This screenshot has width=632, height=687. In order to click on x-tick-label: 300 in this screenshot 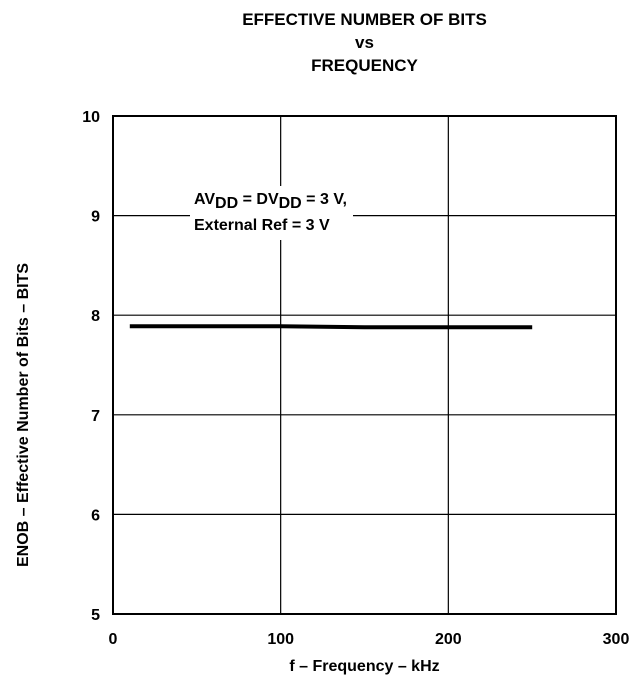, I will do `click(616, 639)`.